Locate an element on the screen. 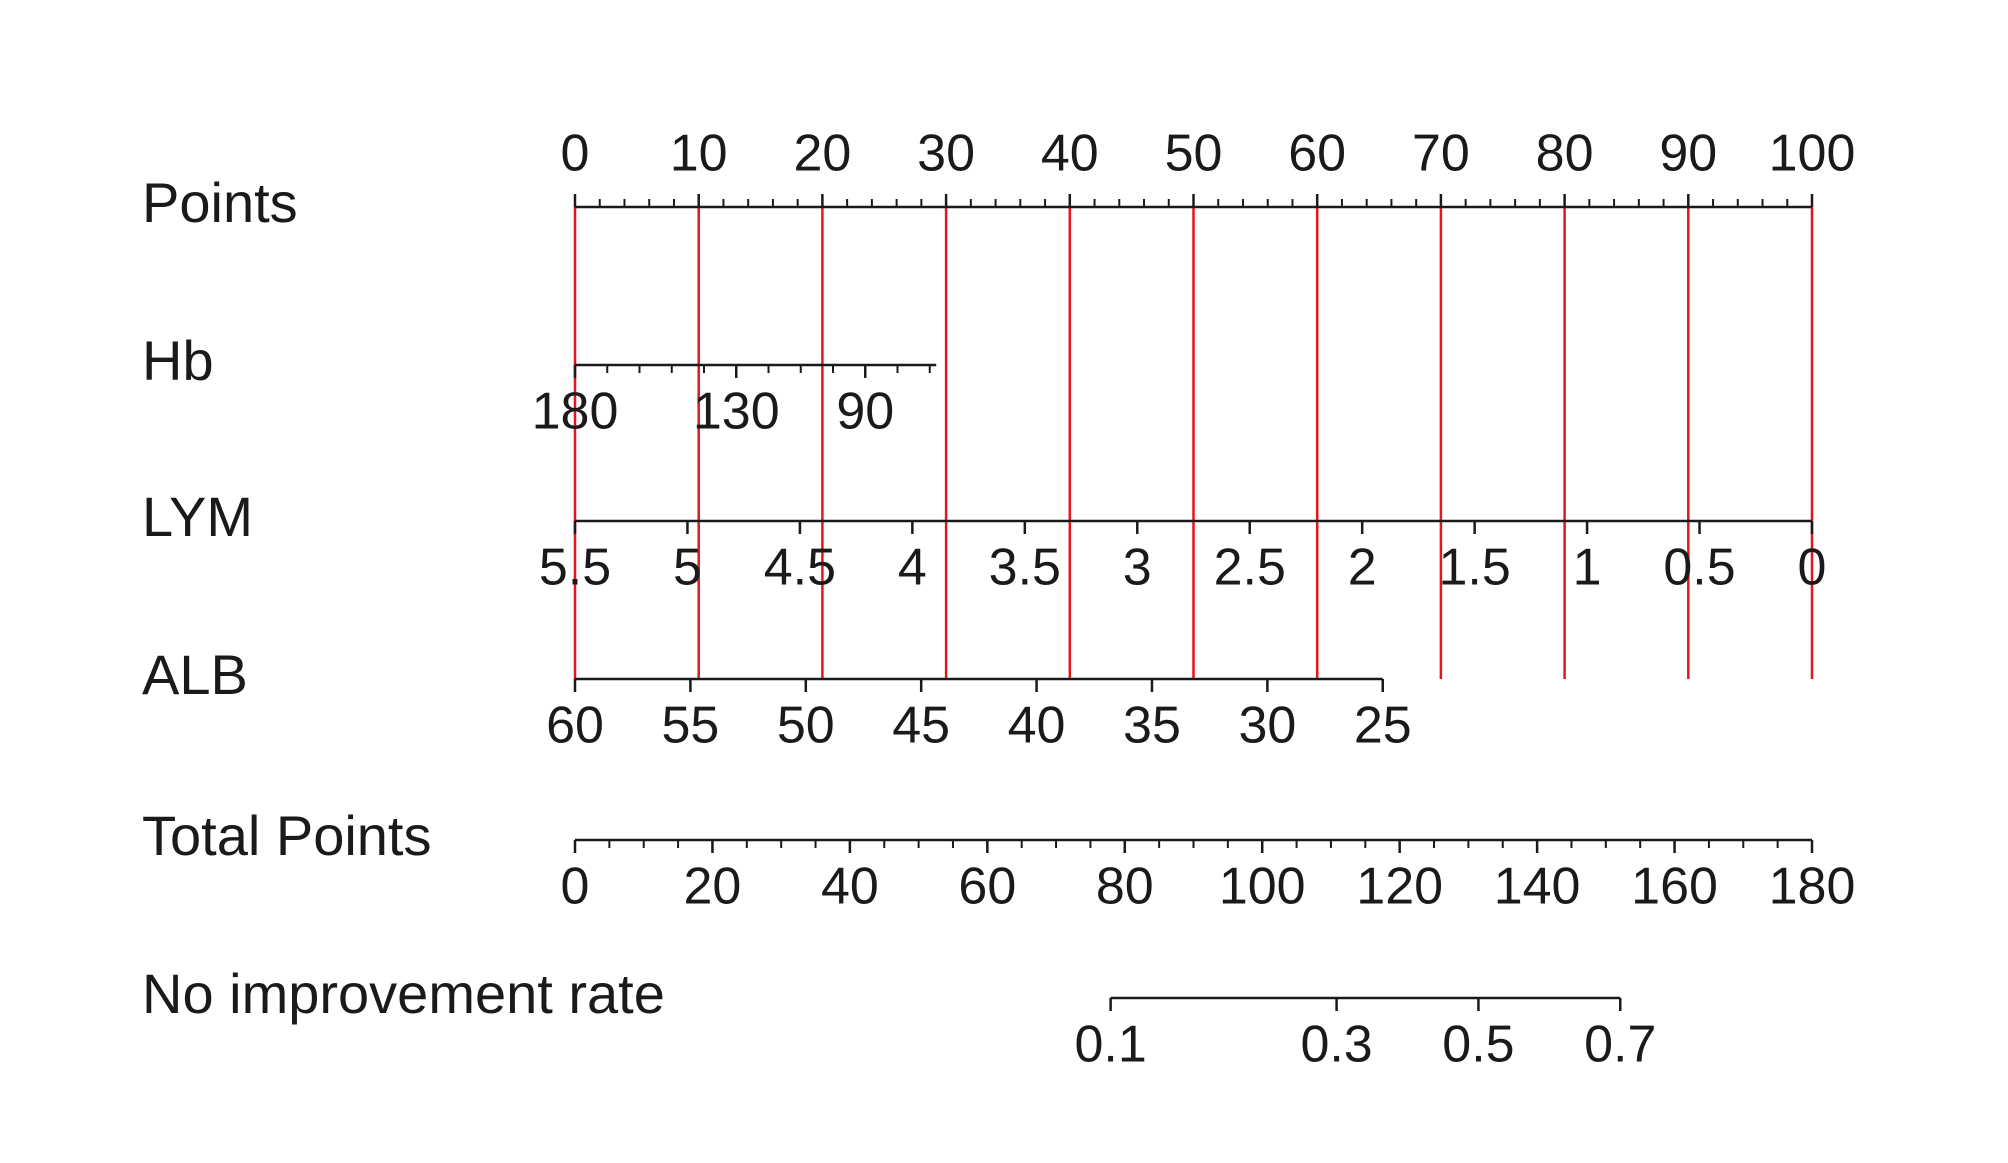 The image size is (2008, 1163). tick-label: 4 is located at coordinates (912, 568).